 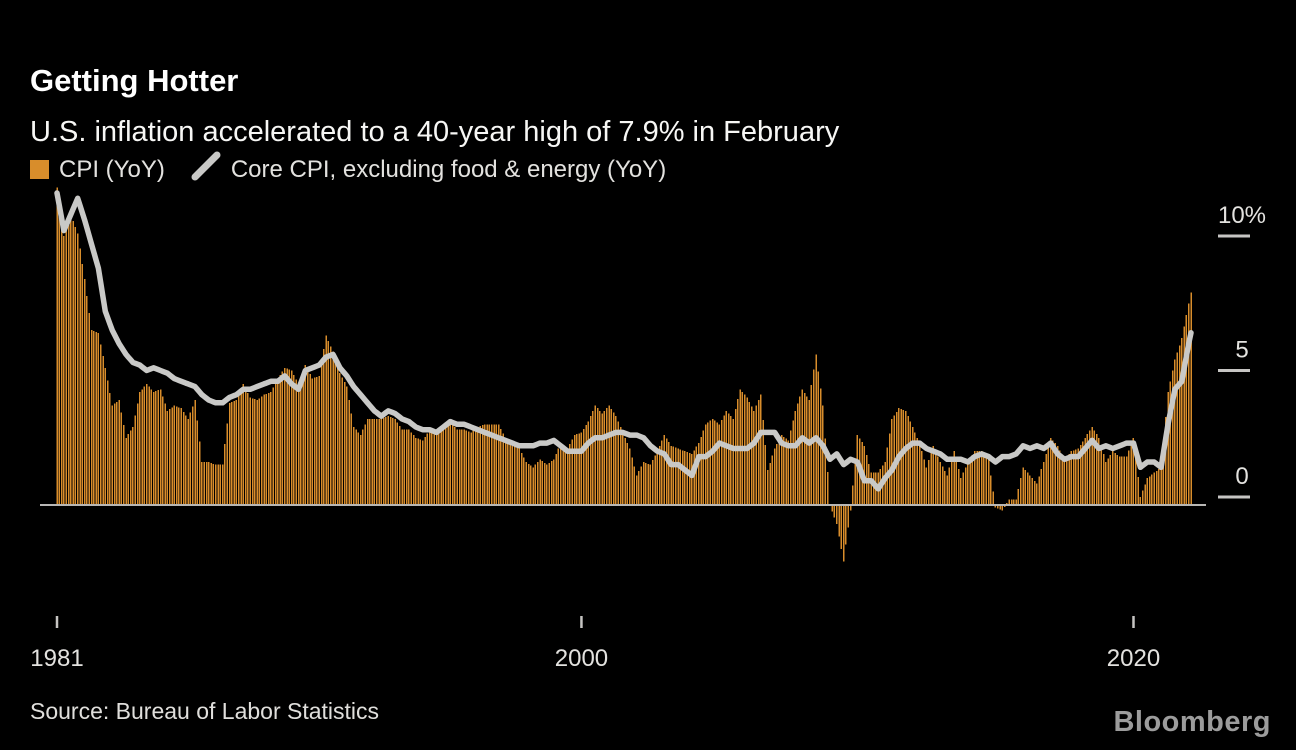 I want to click on x-axis: 1981 2000 2020, so click(x=595, y=644).